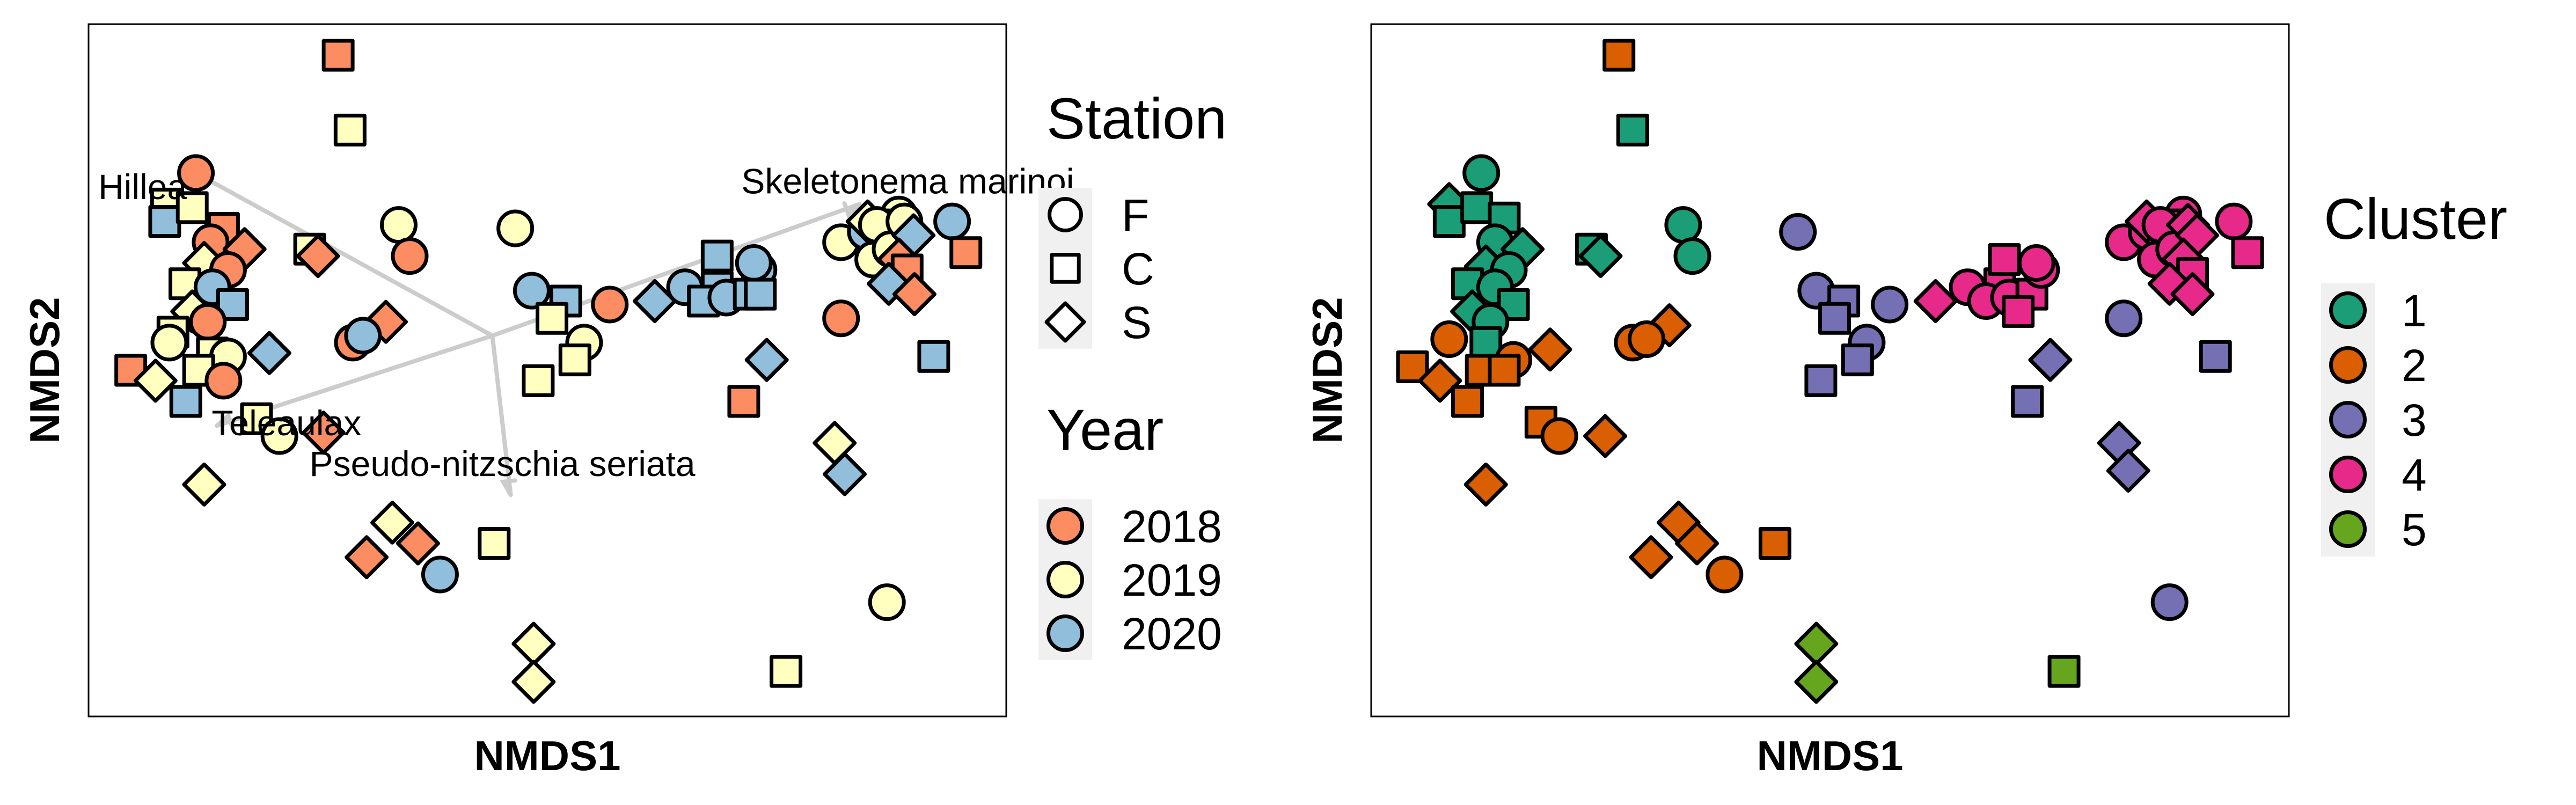 The image size is (2576, 805). What do you see at coordinates (2414, 311) in the screenshot?
I see `legend-label: 1` at bounding box center [2414, 311].